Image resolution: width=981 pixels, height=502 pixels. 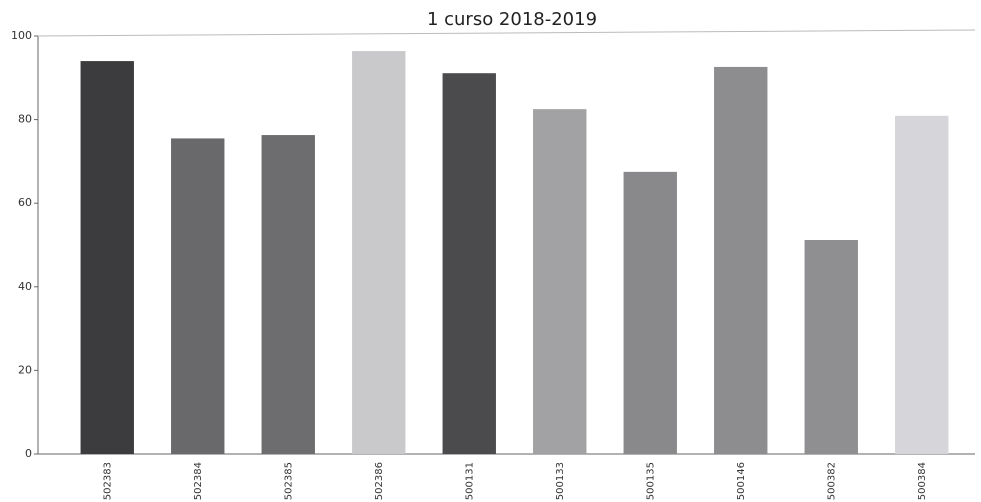 What do you see at coordinates (25, 369) in the screenshot?
I see `y-tick-label: 20` at bounding box center [25, 369].